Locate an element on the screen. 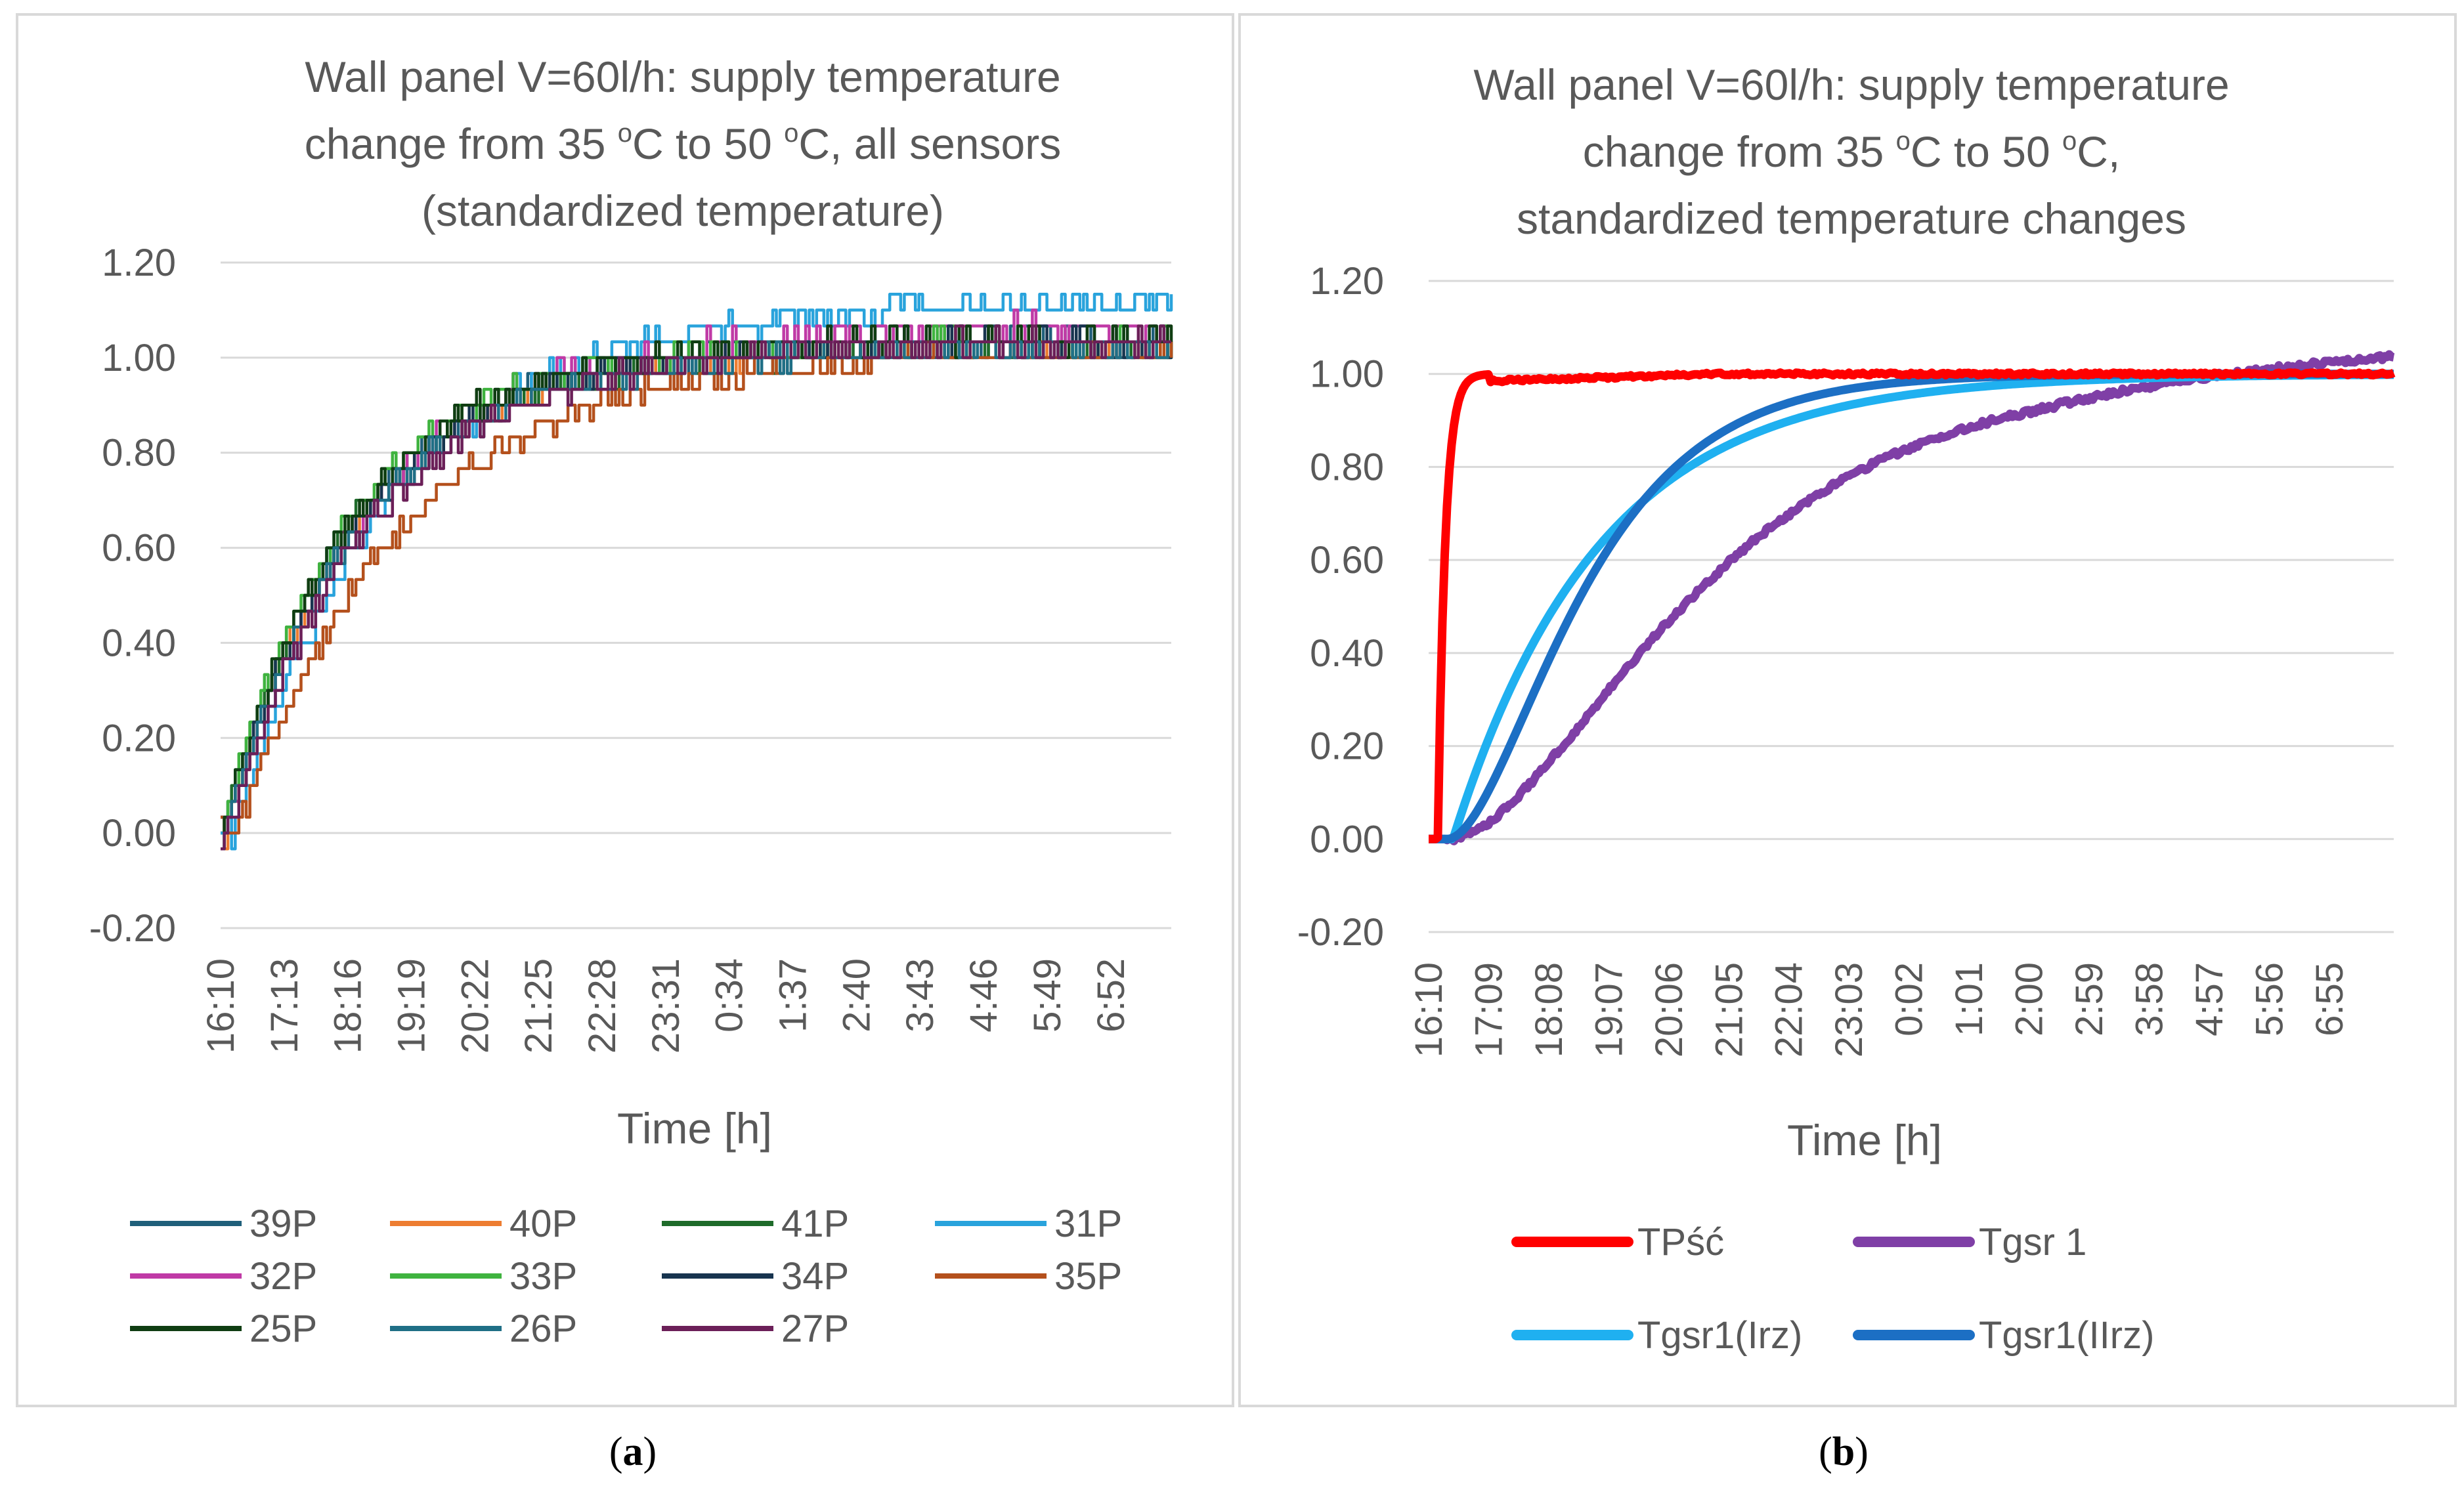  x-tick-label: 23:03 is located at coordinates (1849, 1009).